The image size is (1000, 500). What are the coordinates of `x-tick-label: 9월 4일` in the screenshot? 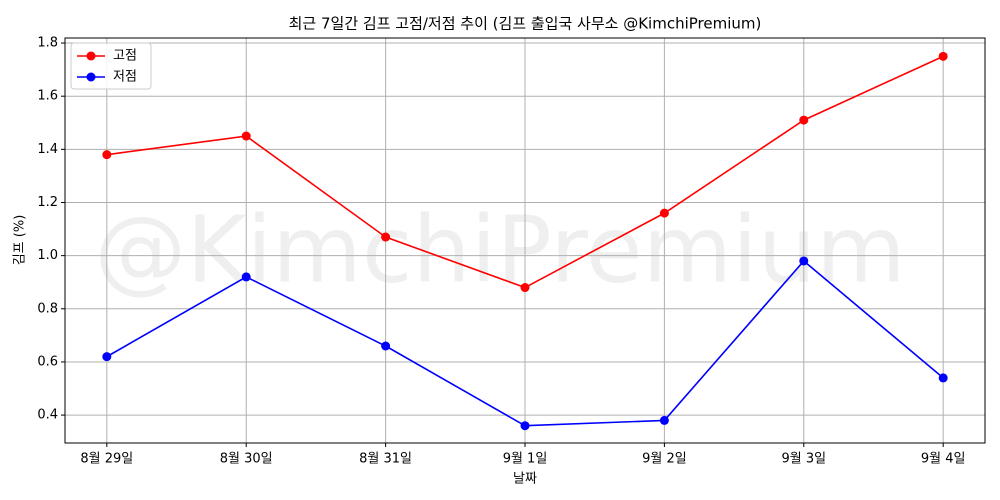 It's located at (943, 459).